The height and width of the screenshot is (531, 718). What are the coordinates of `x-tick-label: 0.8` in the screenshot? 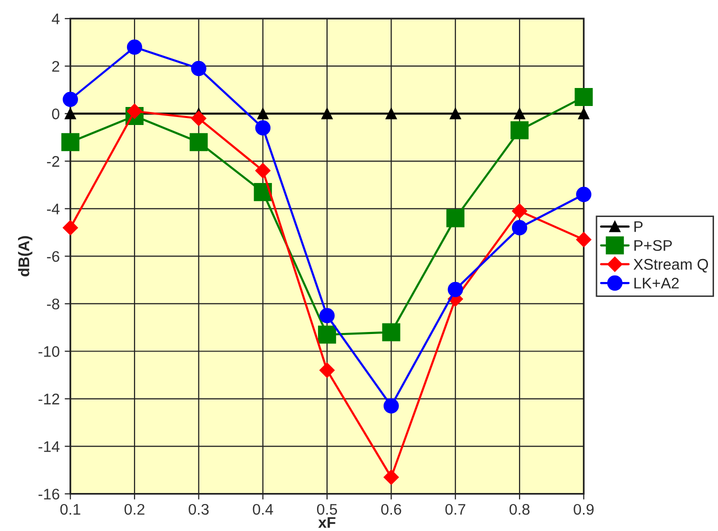 It's located at (520, 509).